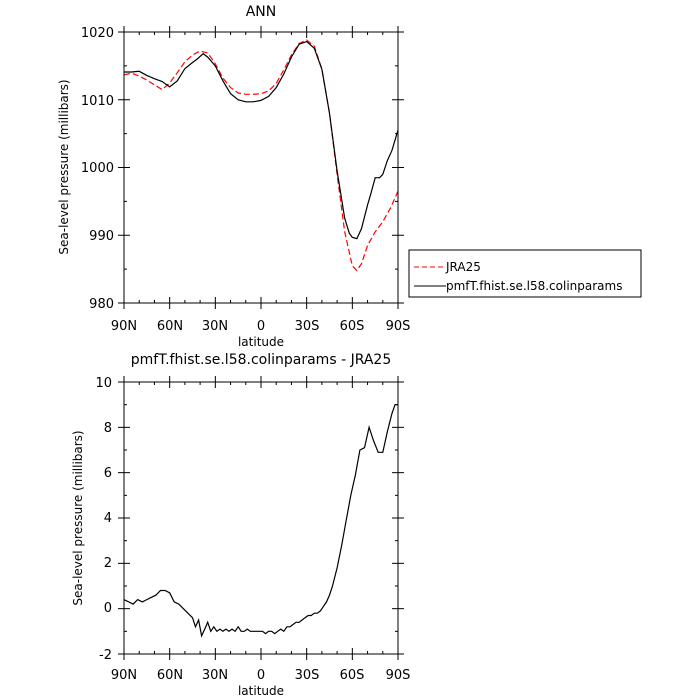  I want to click on legend-box, so click(525, 273).